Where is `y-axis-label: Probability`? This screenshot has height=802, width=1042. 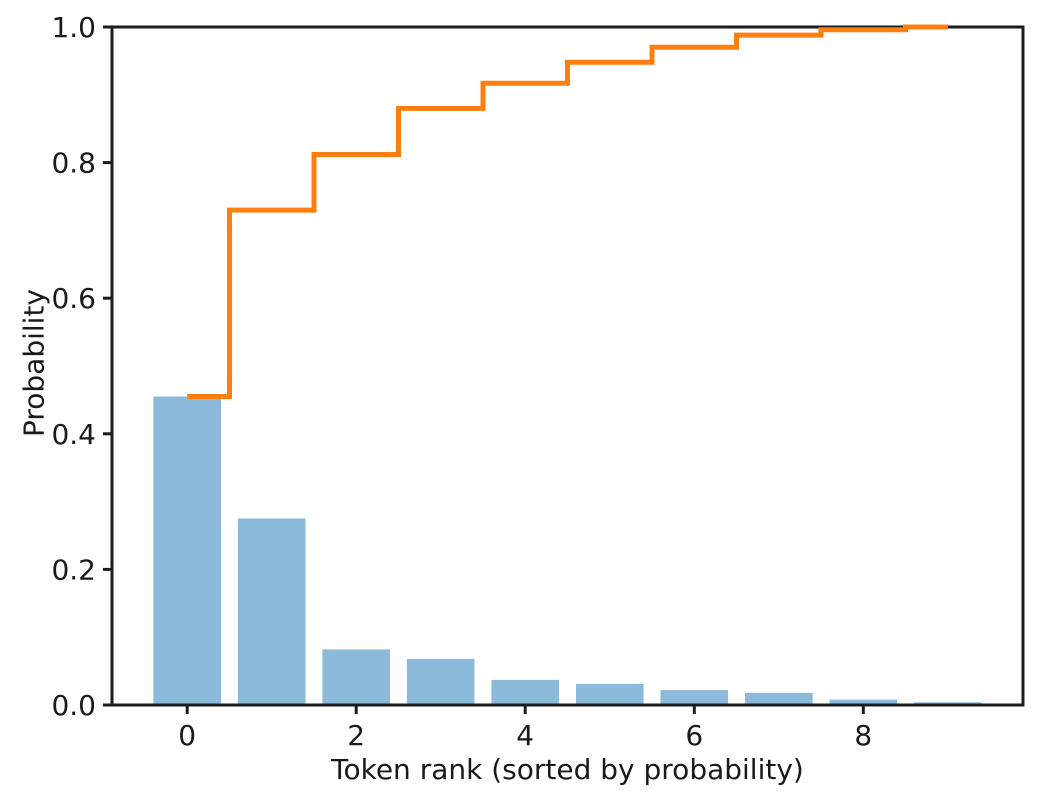
y-axis-label: Probability is located at coordinates (34, 363).